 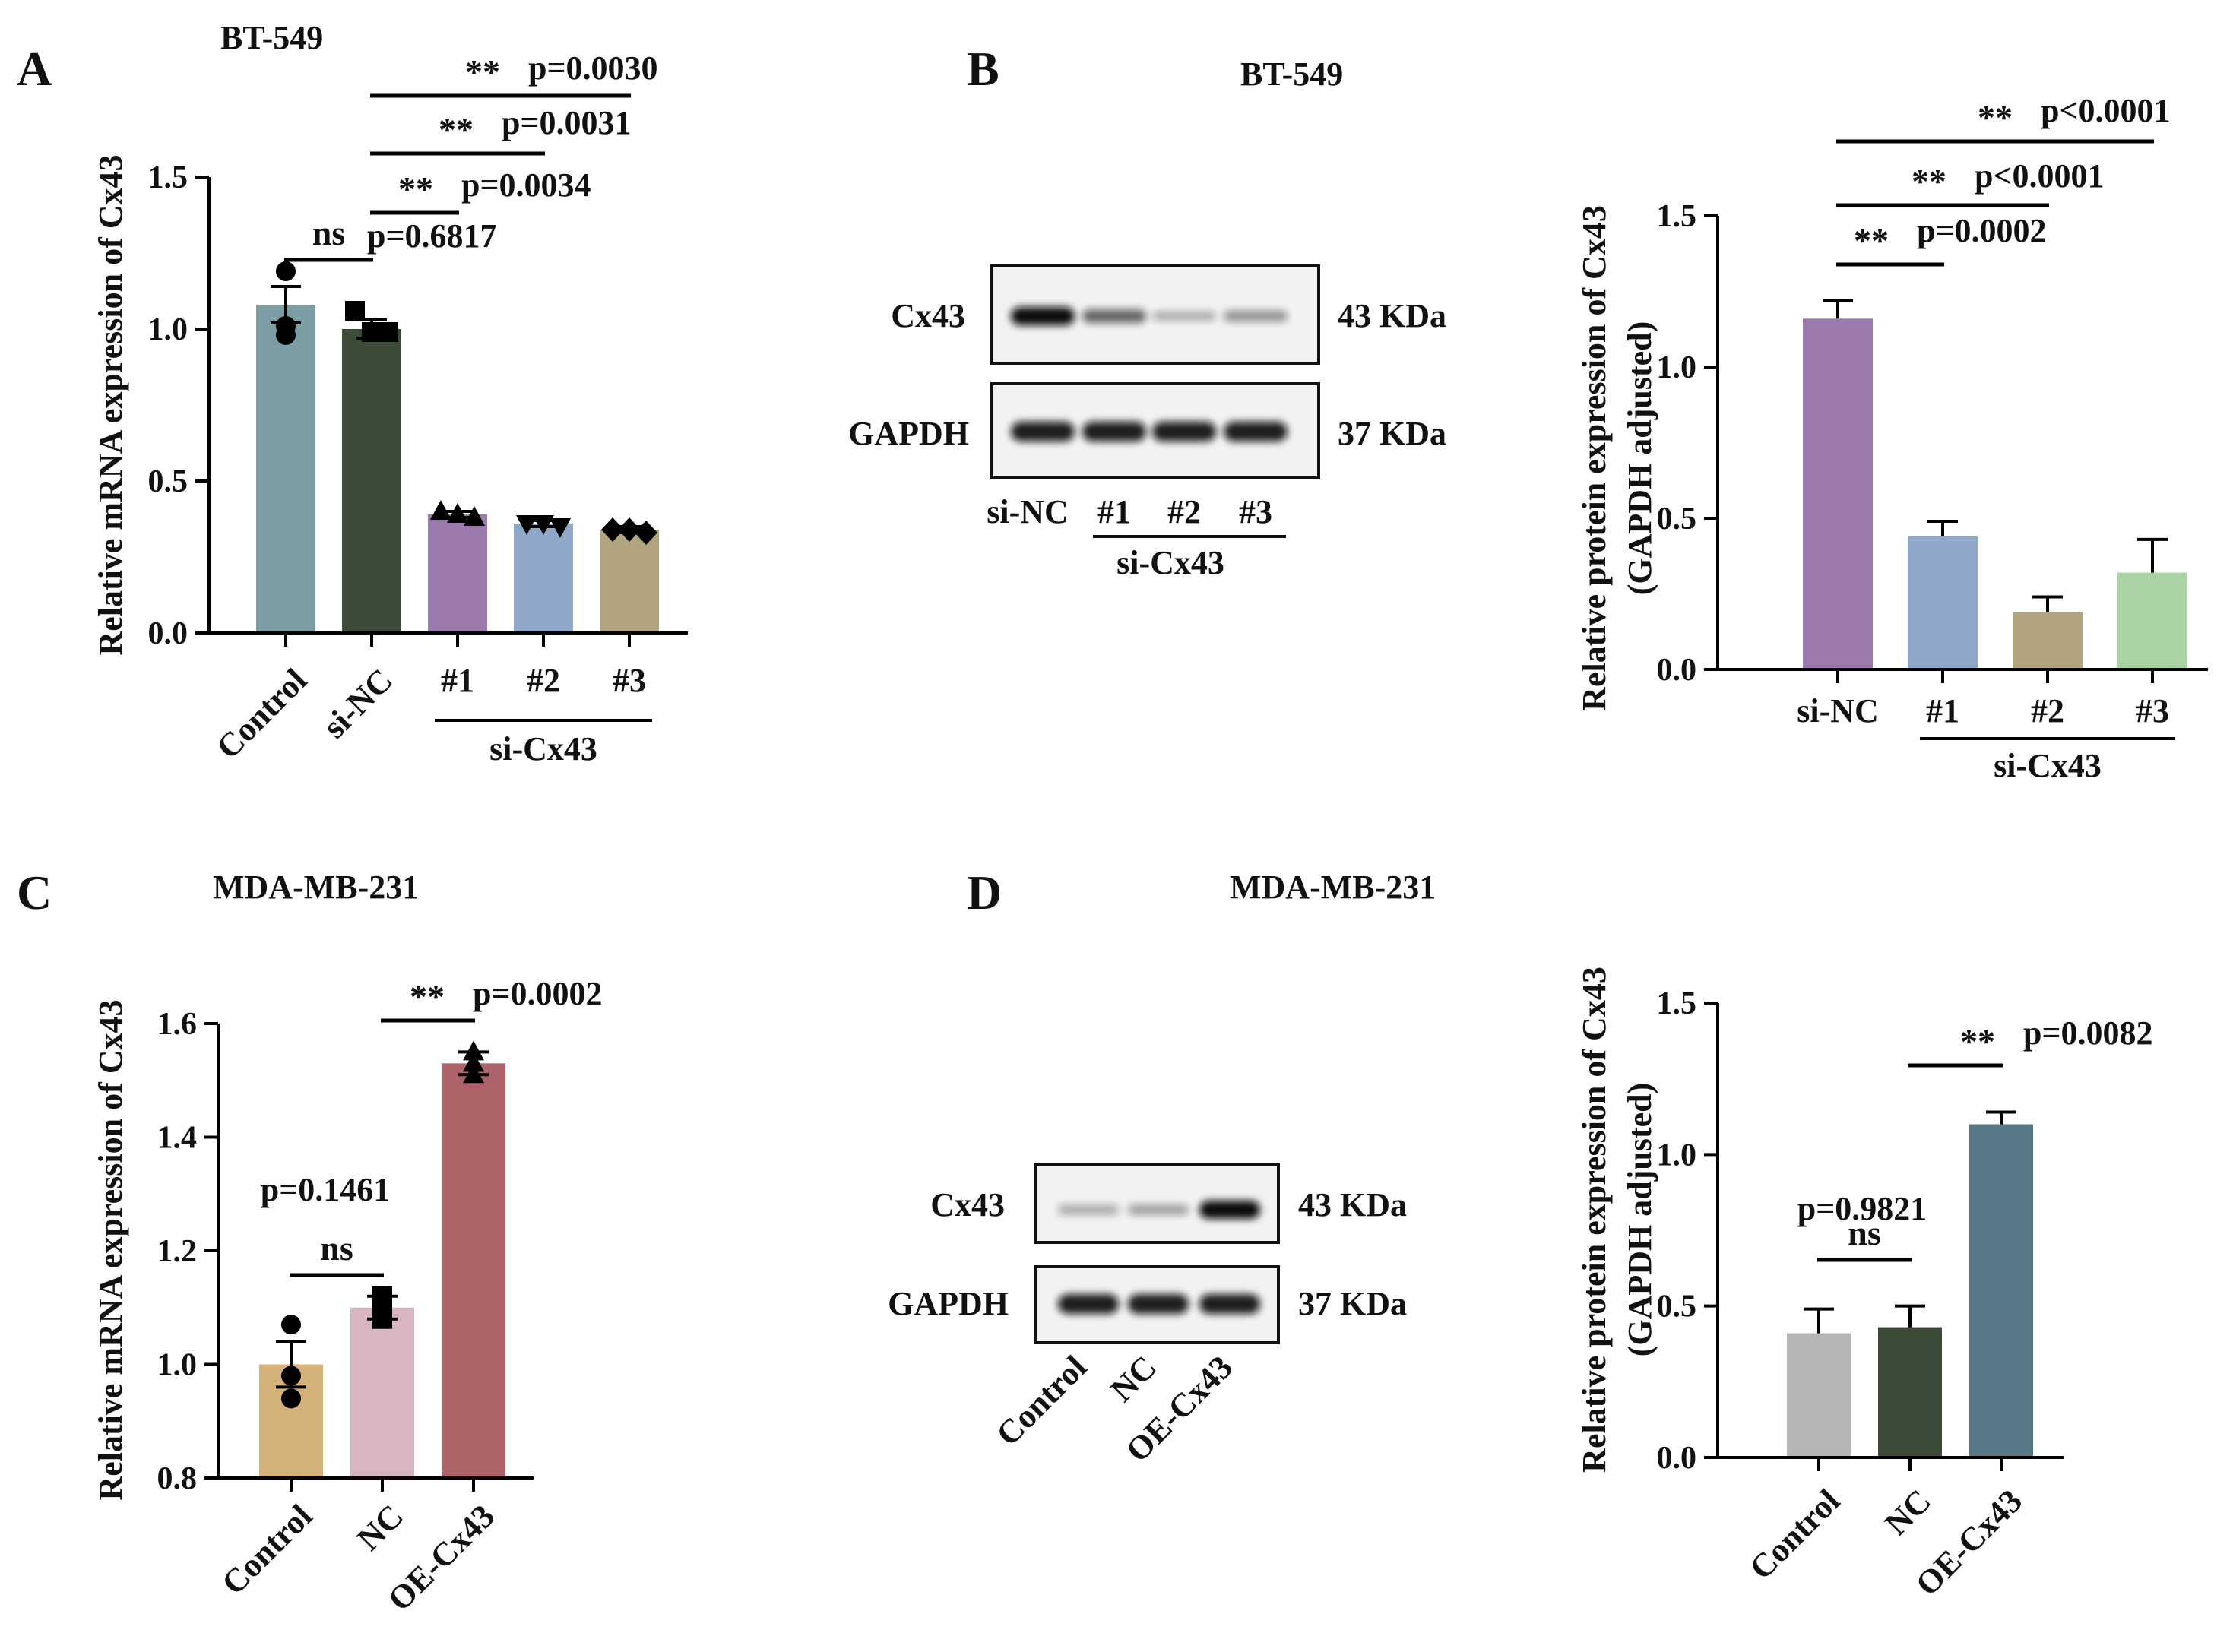 I want to click on blot-d-lane-control: Control, so click(x=1041, y=1400).